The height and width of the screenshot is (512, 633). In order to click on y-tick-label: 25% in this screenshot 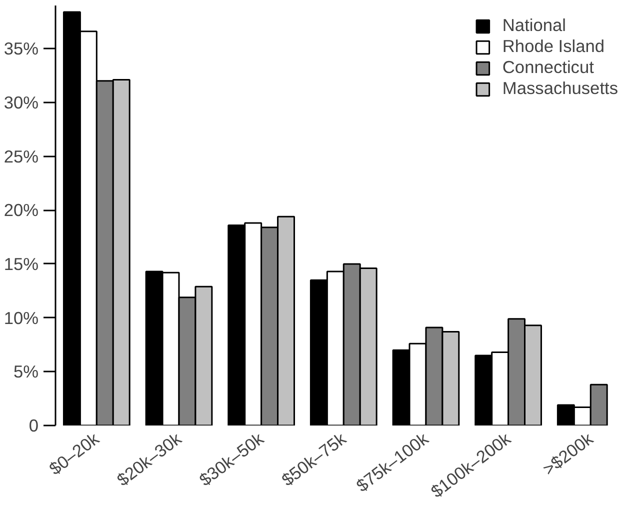, I will do `click(21, 156)`.